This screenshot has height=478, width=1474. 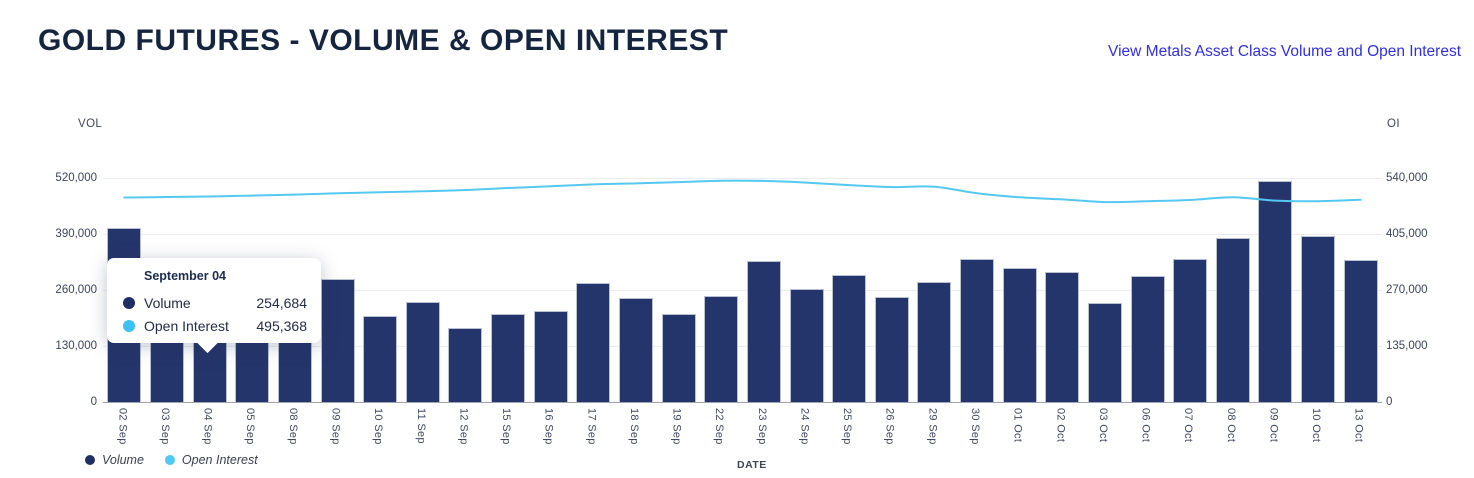 What do you see at coordinates (633, 426) in the screenshot?
I see `x-axis-label: 18 Sep` at bounding box center [633, 426].